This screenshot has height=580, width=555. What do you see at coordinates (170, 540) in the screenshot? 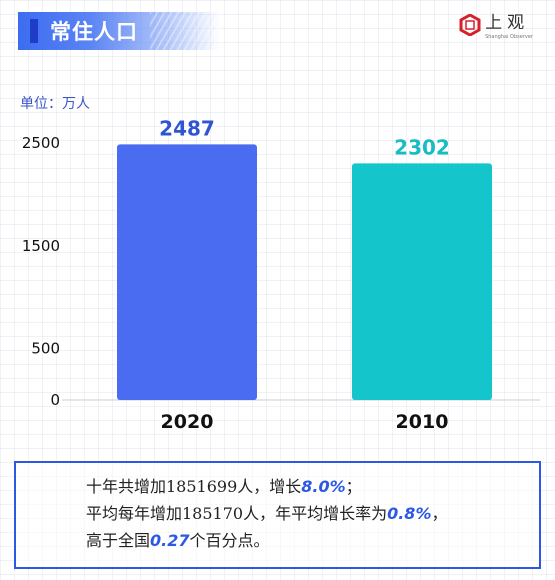
I see `summary-line-3-highlight: 0.27` at bounding box center [170, 540].